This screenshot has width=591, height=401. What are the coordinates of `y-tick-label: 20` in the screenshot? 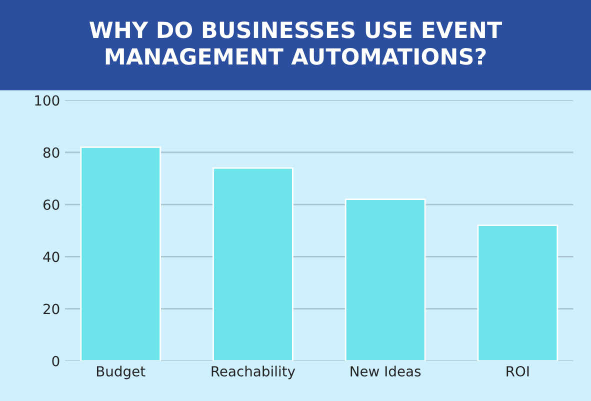 It's located at (51, 309).